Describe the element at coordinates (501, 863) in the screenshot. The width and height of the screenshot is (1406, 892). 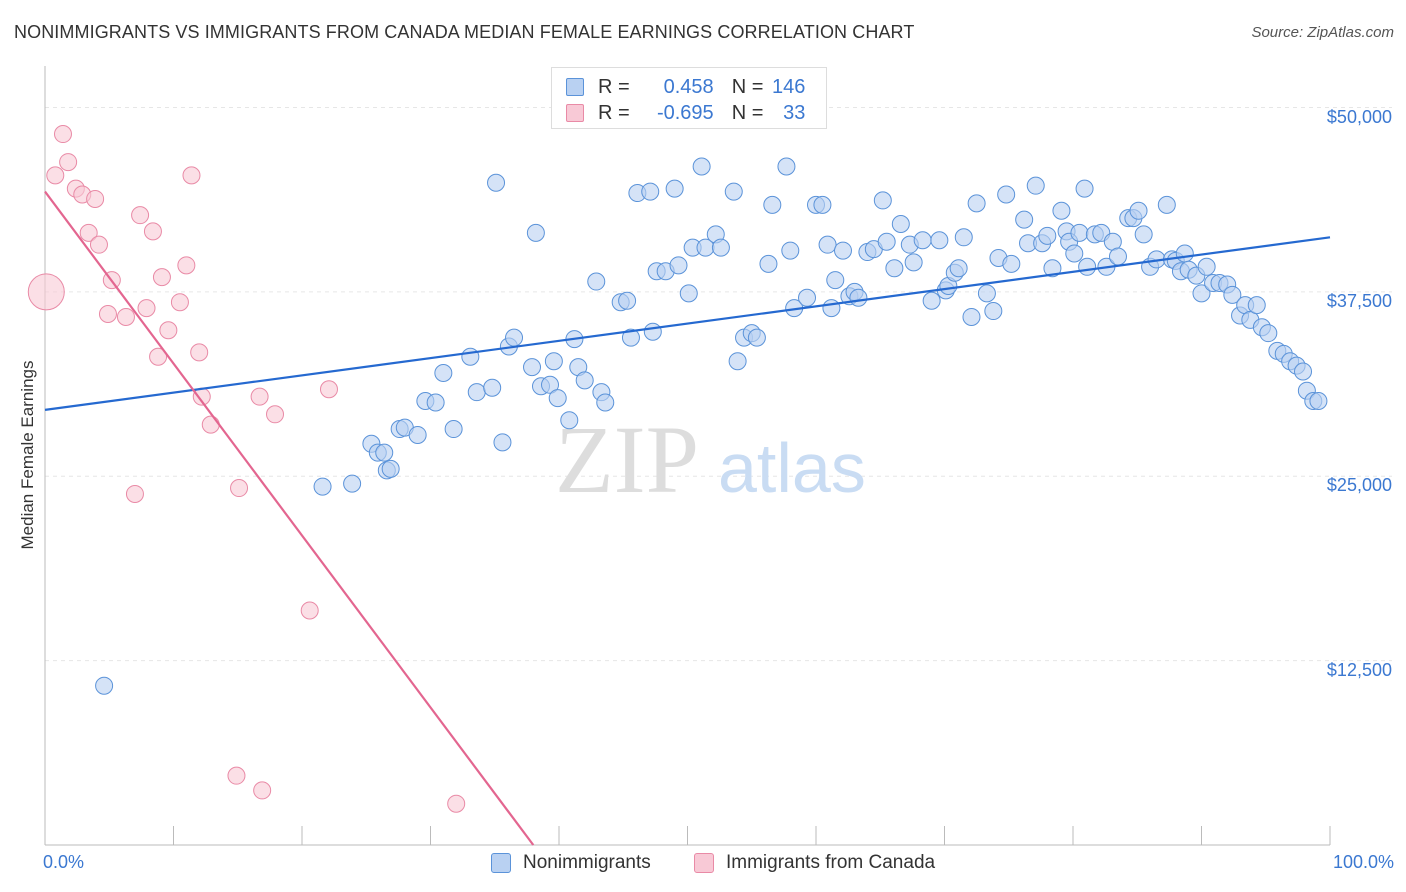
I see `legend-swatch-blue` at that location.